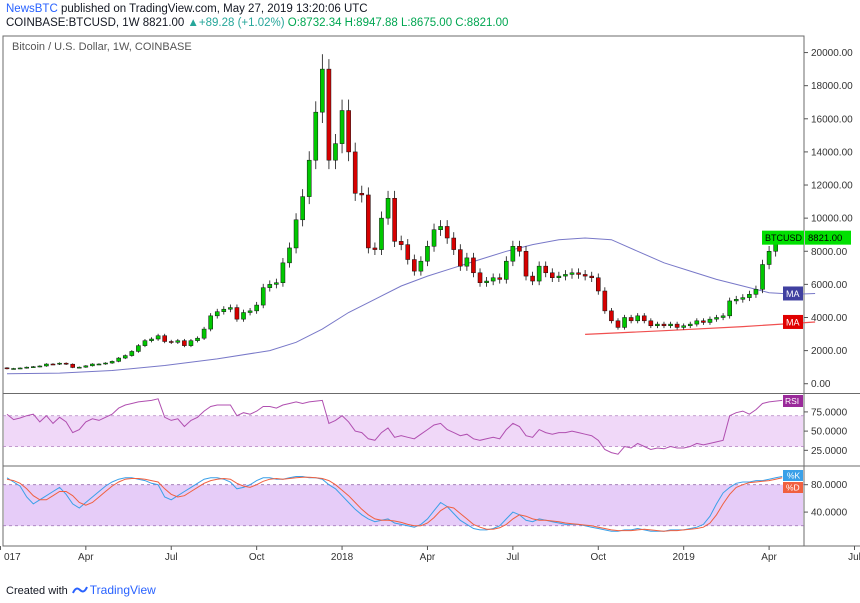 This screenshot has width=860, height=603. Describe the element at coordinates (241, 23) in the screenshot. I see `change-value: +89.28 (+1.02%)` at that location.